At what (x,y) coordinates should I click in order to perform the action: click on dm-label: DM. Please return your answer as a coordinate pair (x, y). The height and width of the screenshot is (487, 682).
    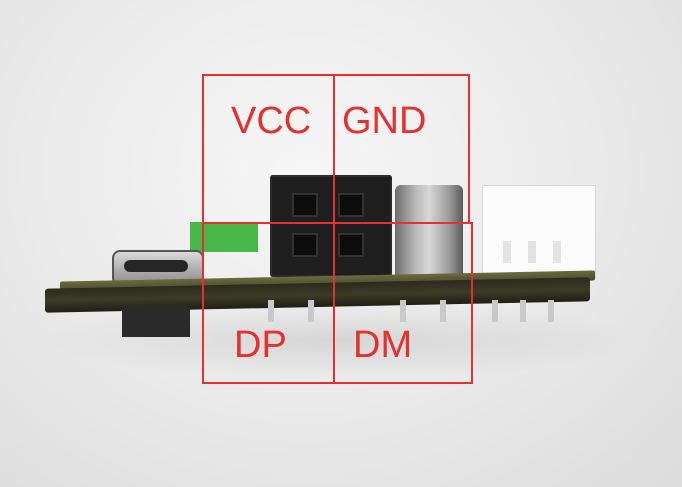
    Looking at the image, I should click on (383, 345).